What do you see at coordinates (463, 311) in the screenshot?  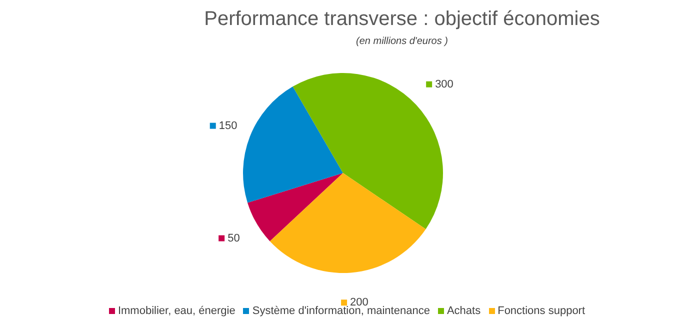 I see `legend-label: Achats` at bounding box center [463, 311].